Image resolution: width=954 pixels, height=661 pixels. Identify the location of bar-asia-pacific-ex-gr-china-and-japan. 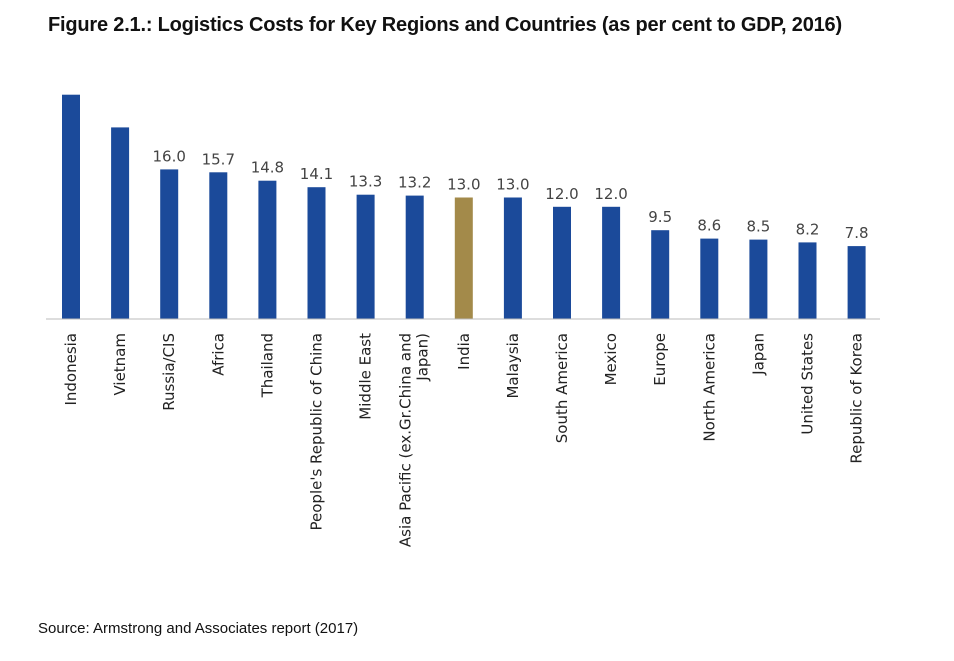
(414, 257).